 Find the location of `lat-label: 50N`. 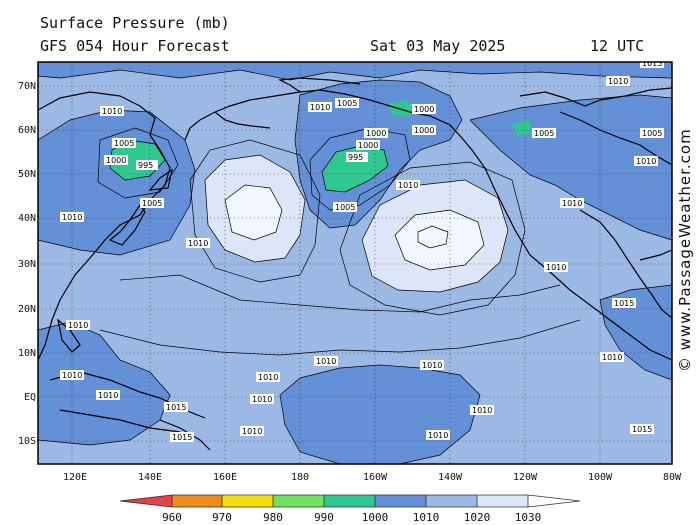

lat-label: 50N is located at coordinates (27, 174).